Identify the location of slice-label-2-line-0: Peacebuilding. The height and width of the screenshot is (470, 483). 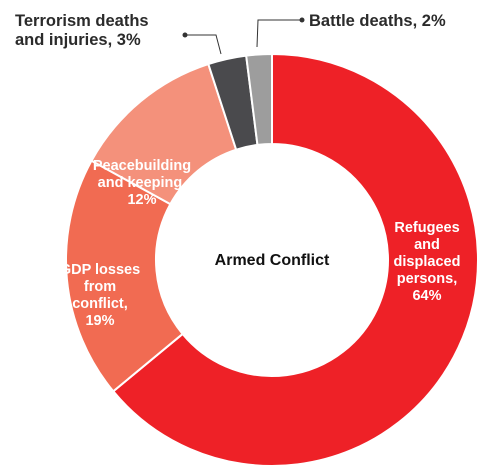
(142, 166).